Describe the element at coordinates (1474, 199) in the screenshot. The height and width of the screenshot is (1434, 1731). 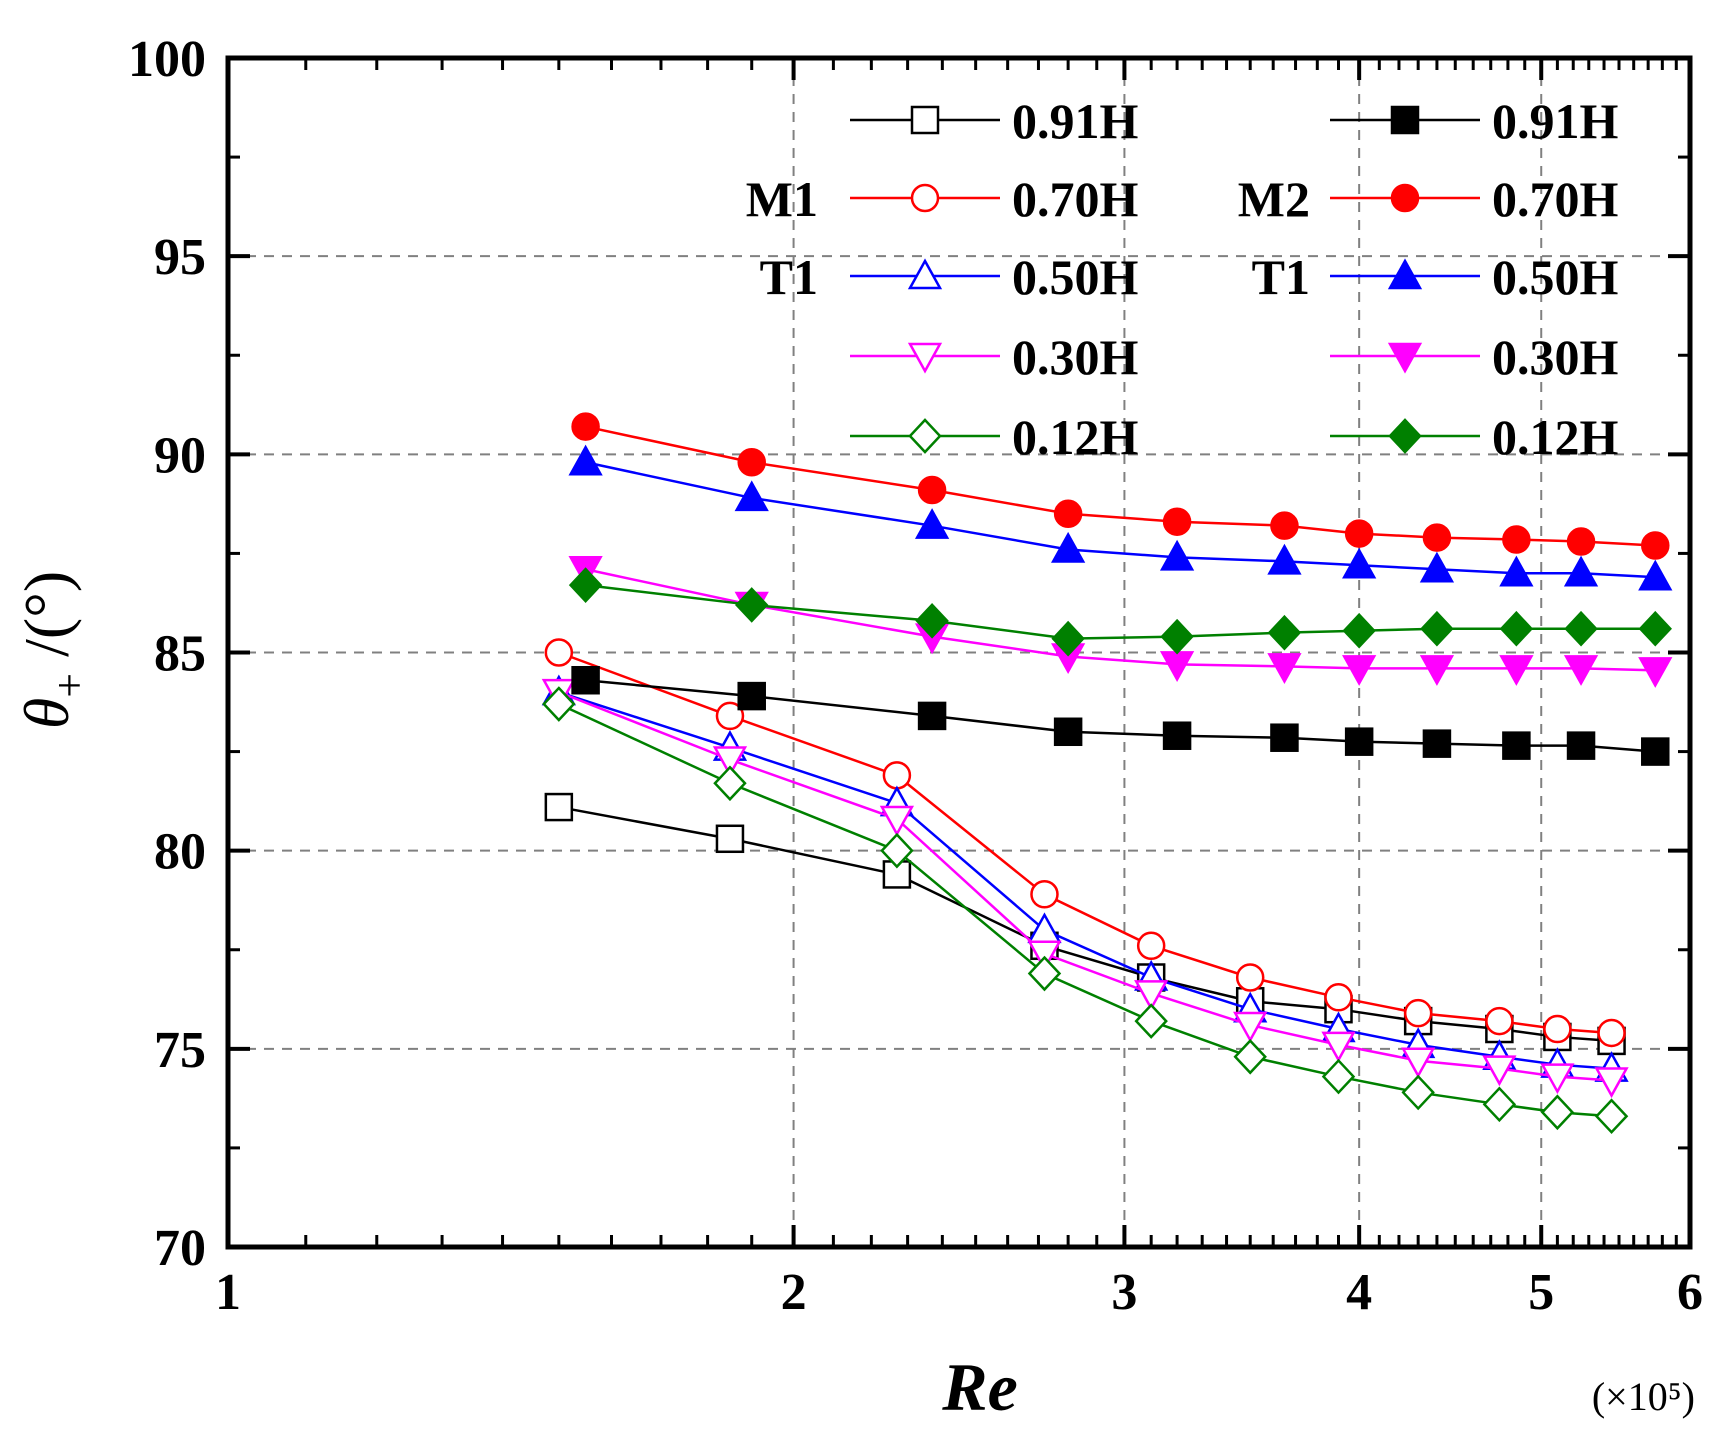
I see `legend-item: 0.70H` at that location.